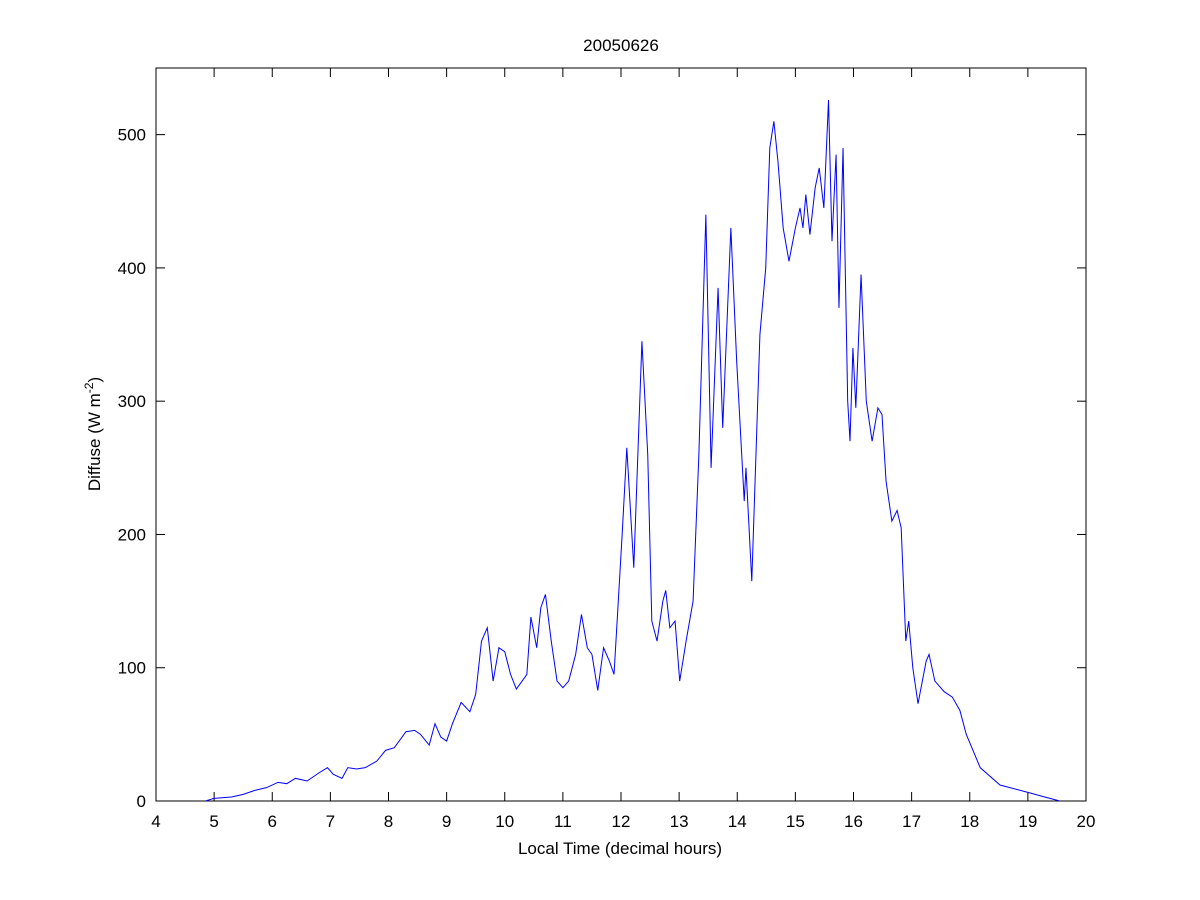 The height and width of the screenshot is (900, 1200). Describe the element at coordinates (89, 387) in the screenshot. I see `y-label-superscript: -2` at that location.